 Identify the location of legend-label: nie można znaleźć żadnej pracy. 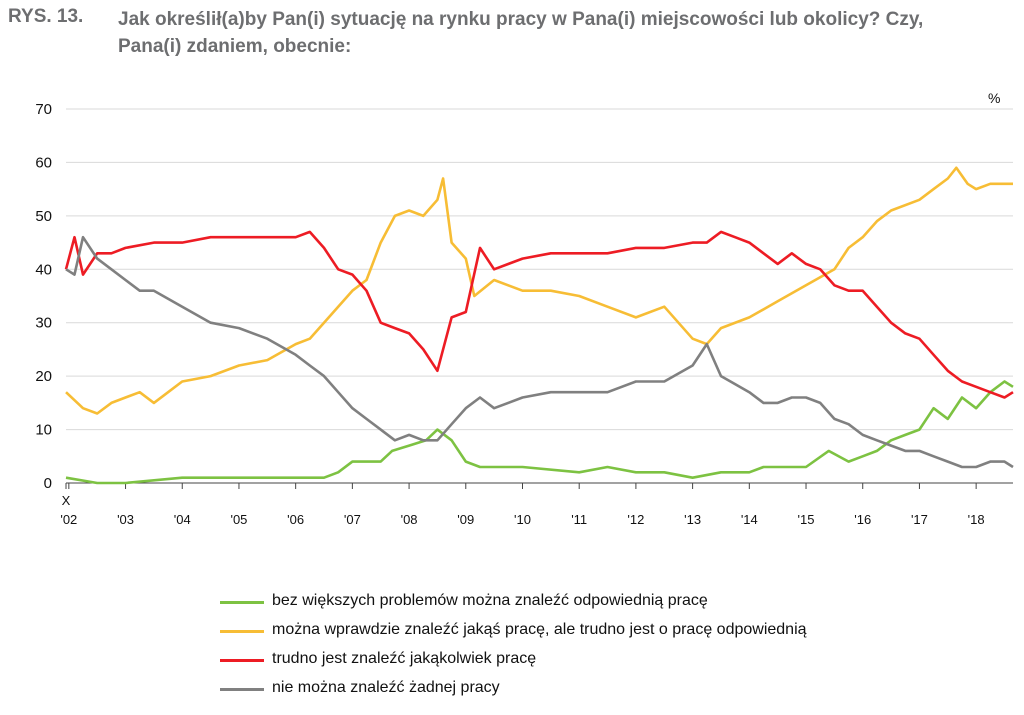
(386, 687).